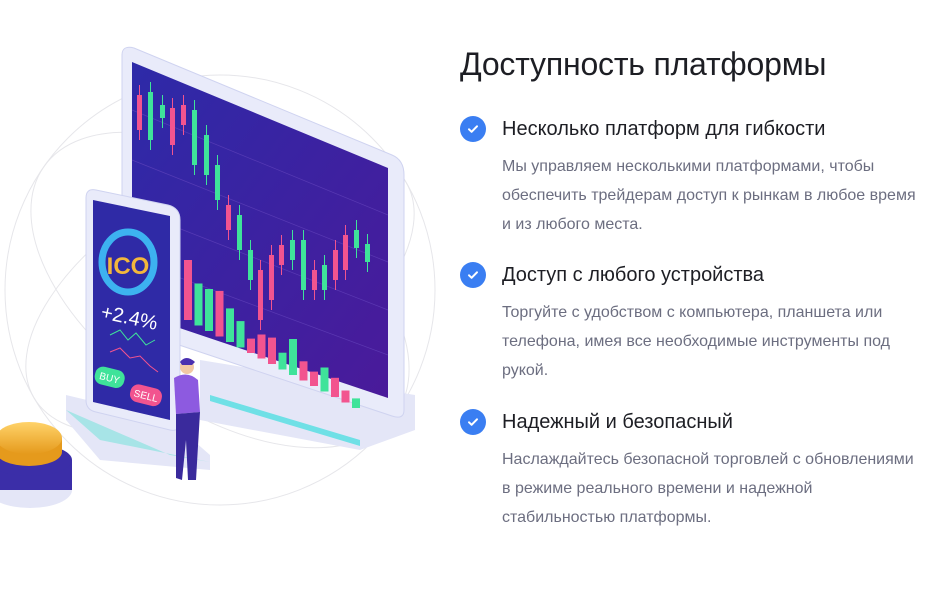 This screenshot has height=604, width=926. Describe the element at coordinates (617, 422) in the screenshot. I see `feature-heading: Надежный и безопасный` at that location.